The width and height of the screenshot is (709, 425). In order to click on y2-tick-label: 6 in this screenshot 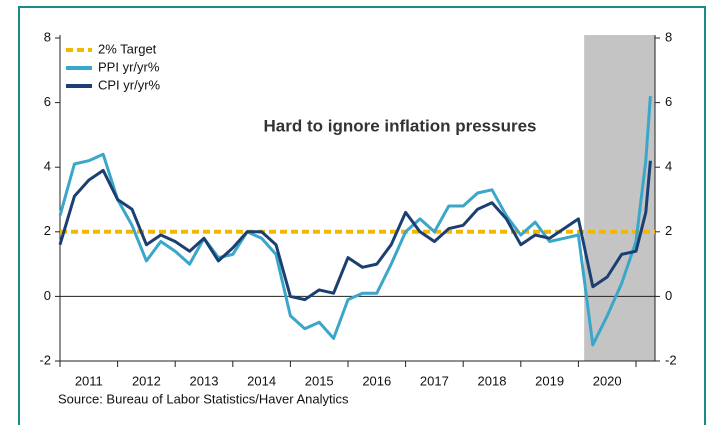, I will do `click(668, 101)`.